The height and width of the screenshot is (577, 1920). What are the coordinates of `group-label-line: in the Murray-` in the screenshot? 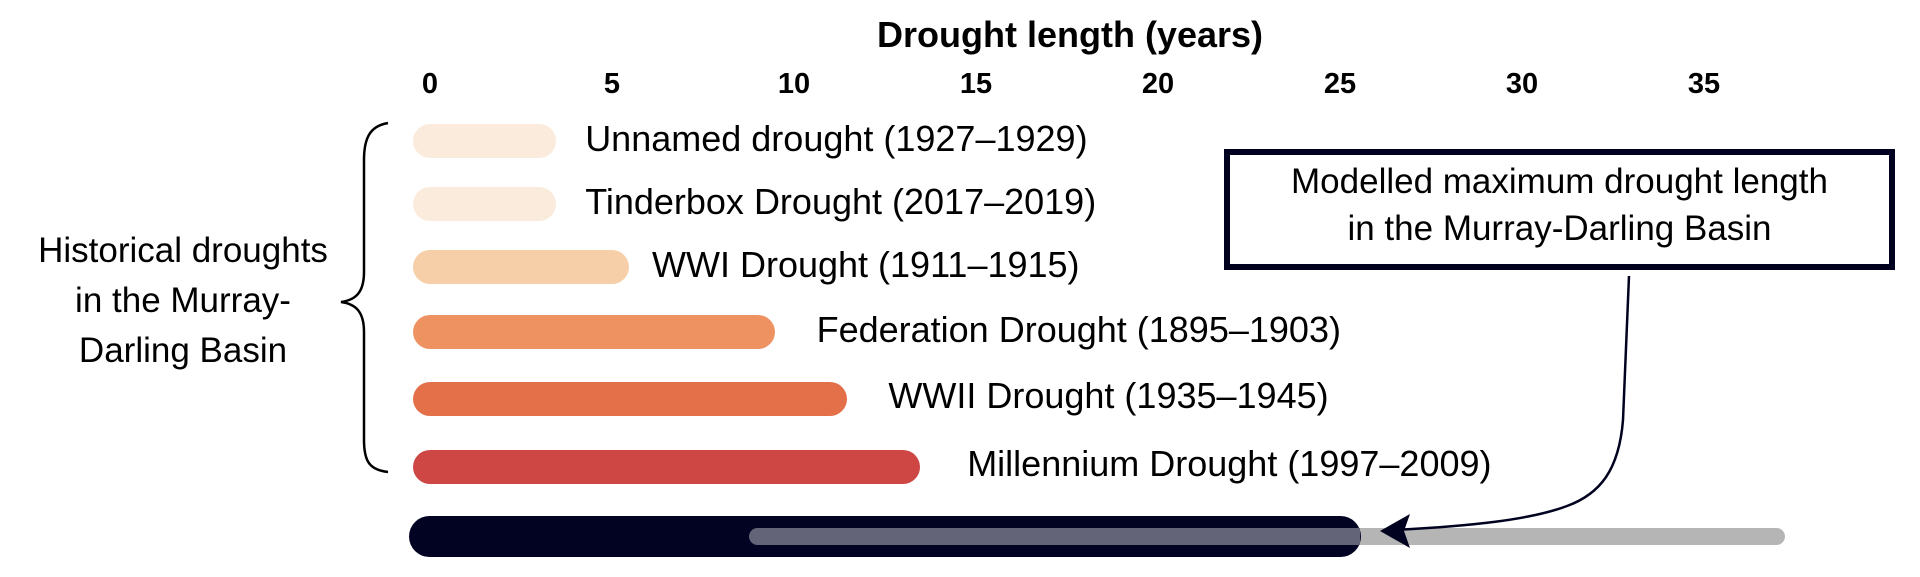 It's located at (183, 300).